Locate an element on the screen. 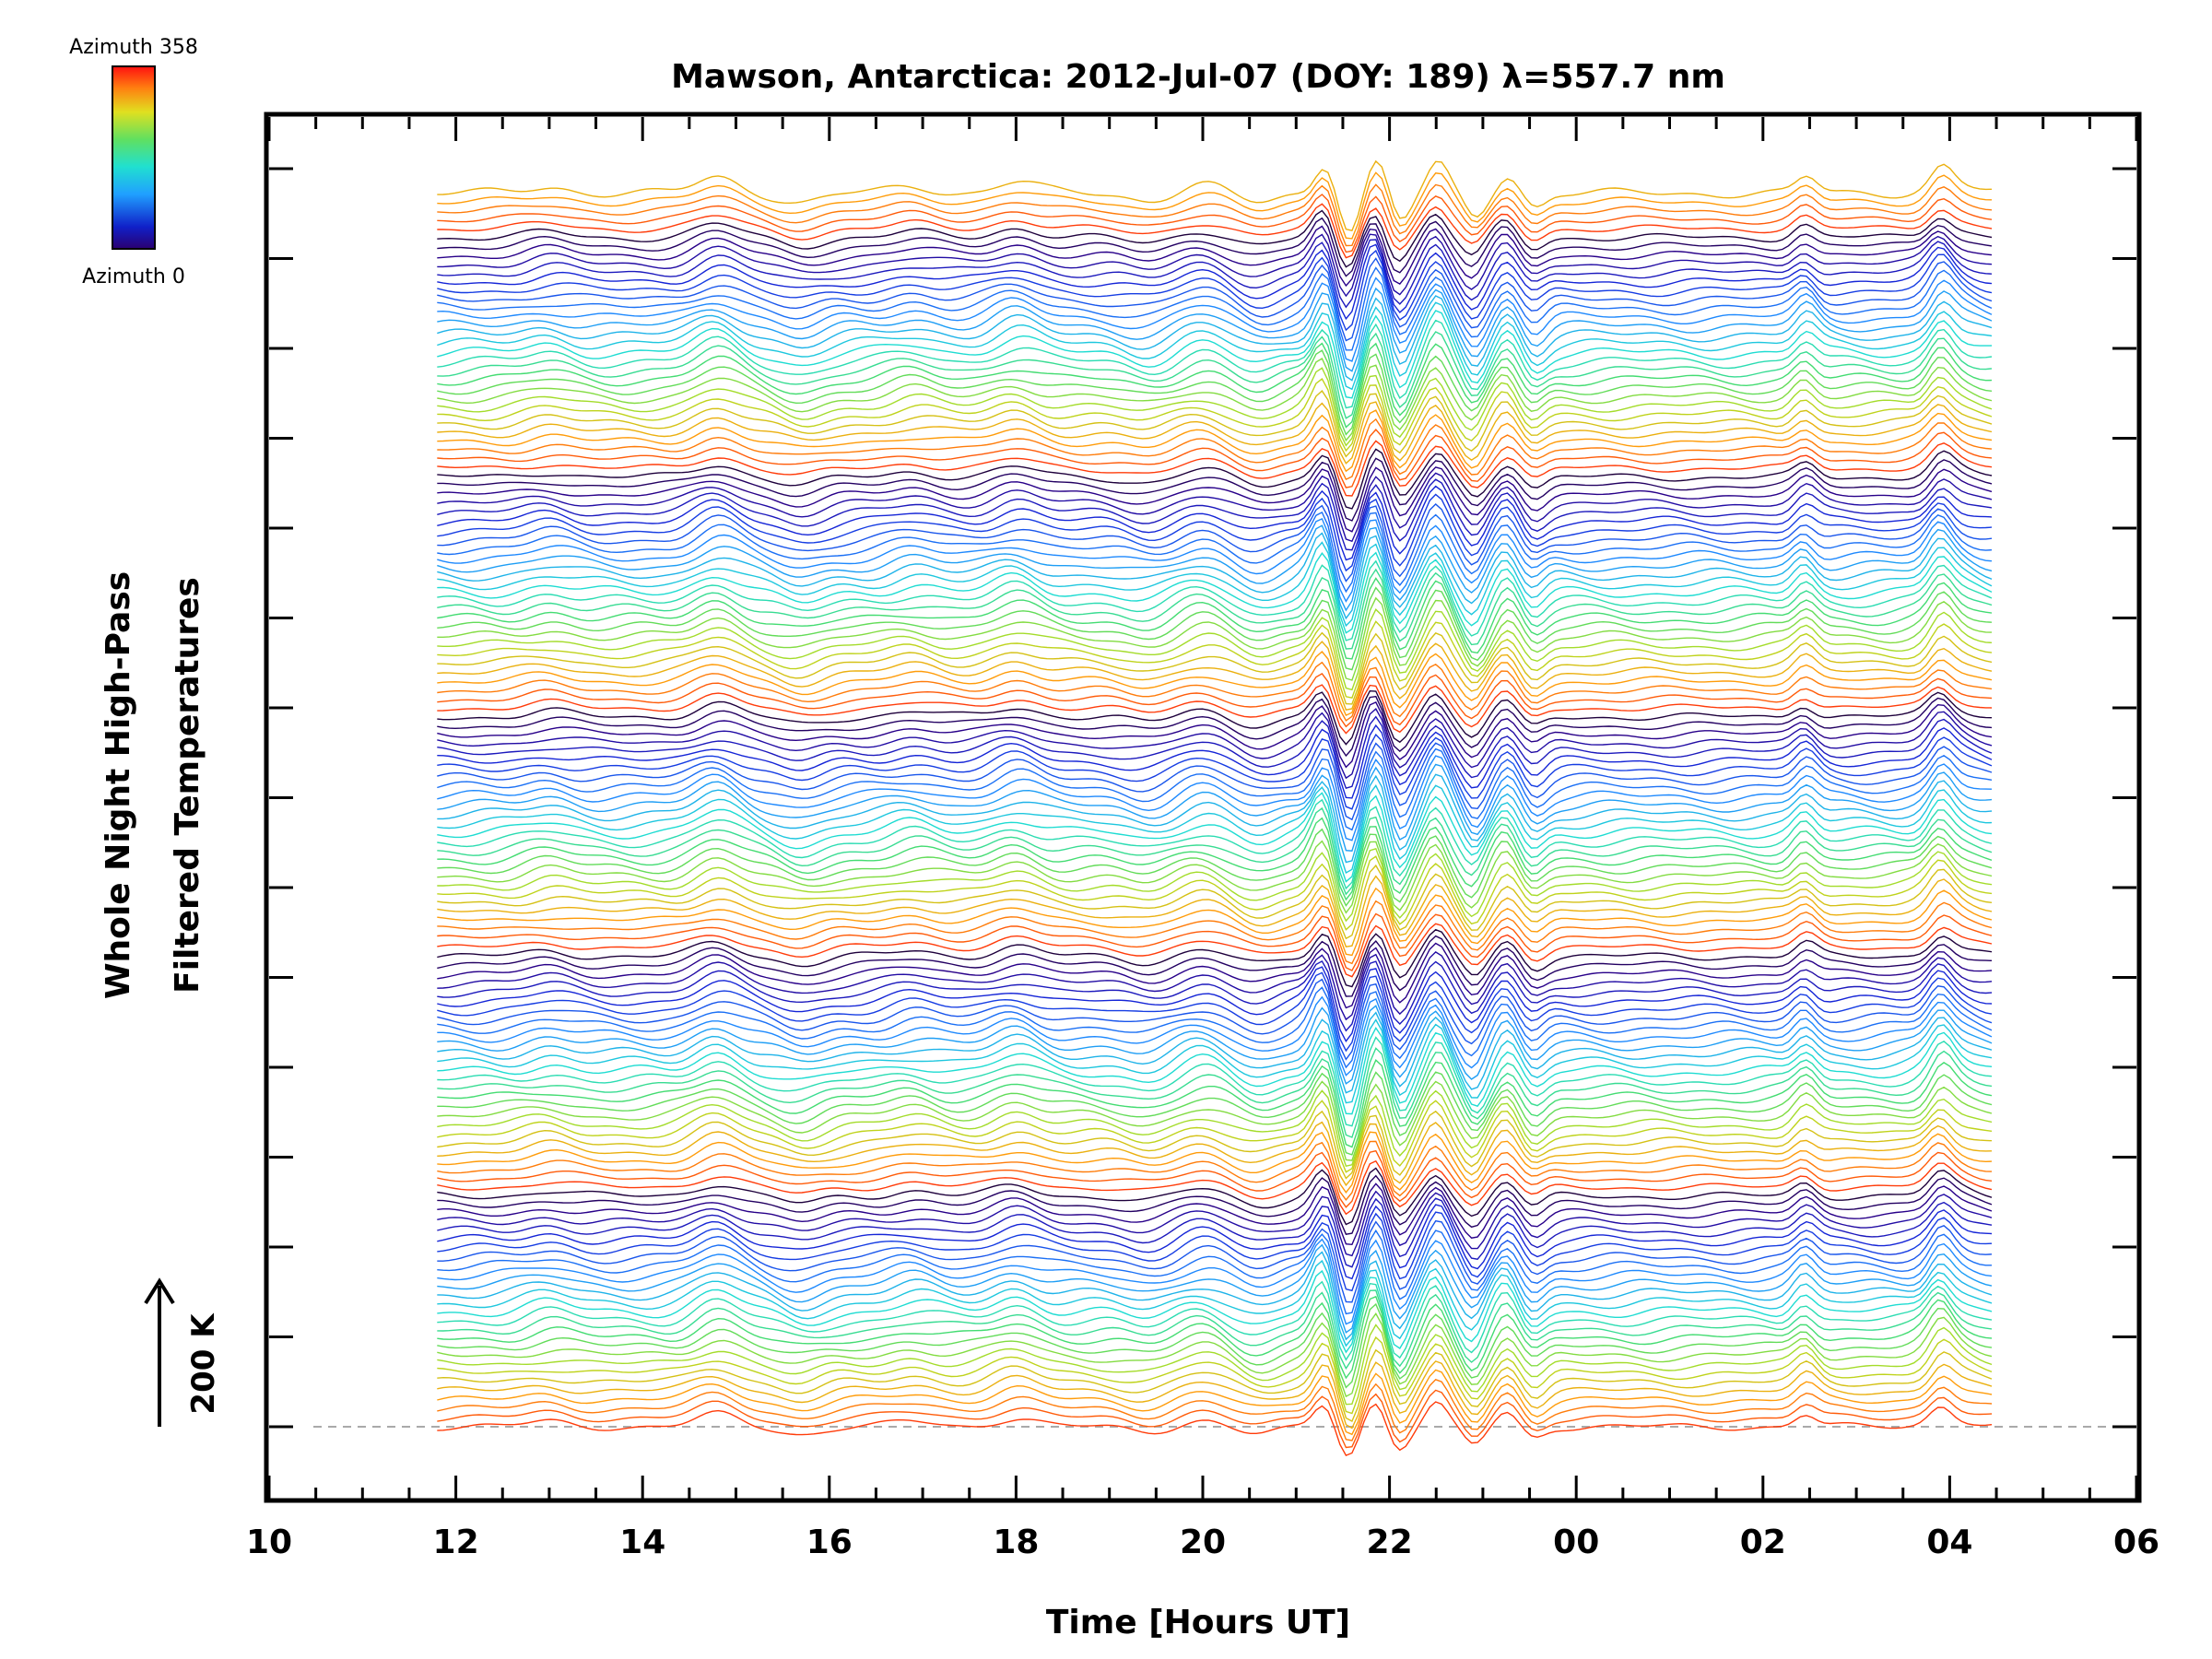 This screenshot has height=1659, width=2212. x-tick-label: 10 is located at coordinates (269, 1542).